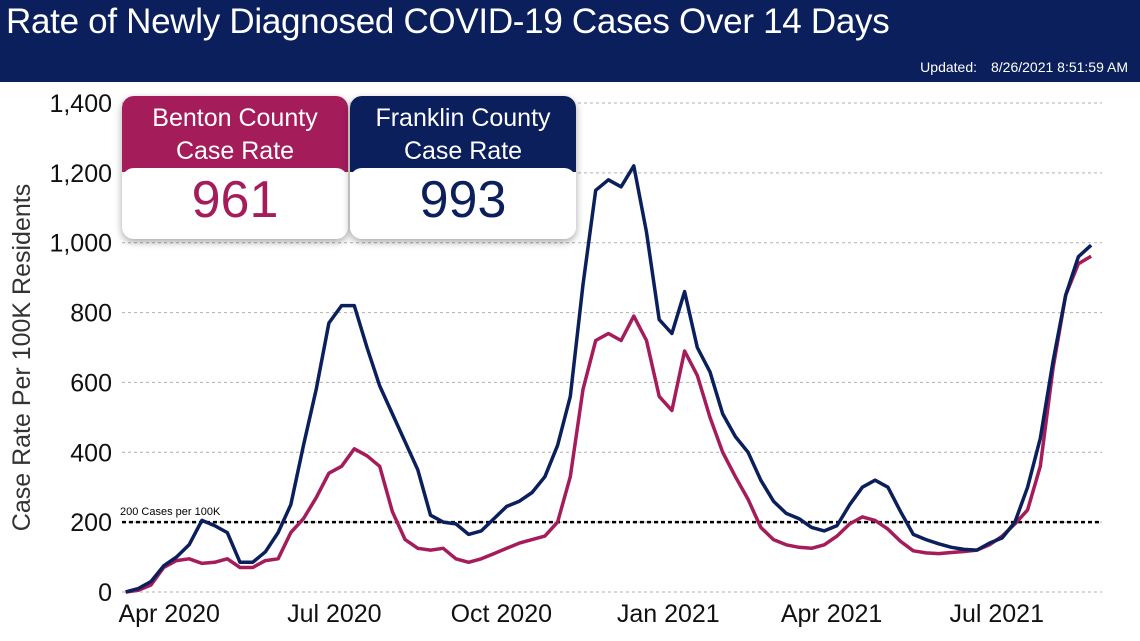 The image size is (1140, 641). I want to click on franklin-case-rate-value: 993, so click(463, 200).